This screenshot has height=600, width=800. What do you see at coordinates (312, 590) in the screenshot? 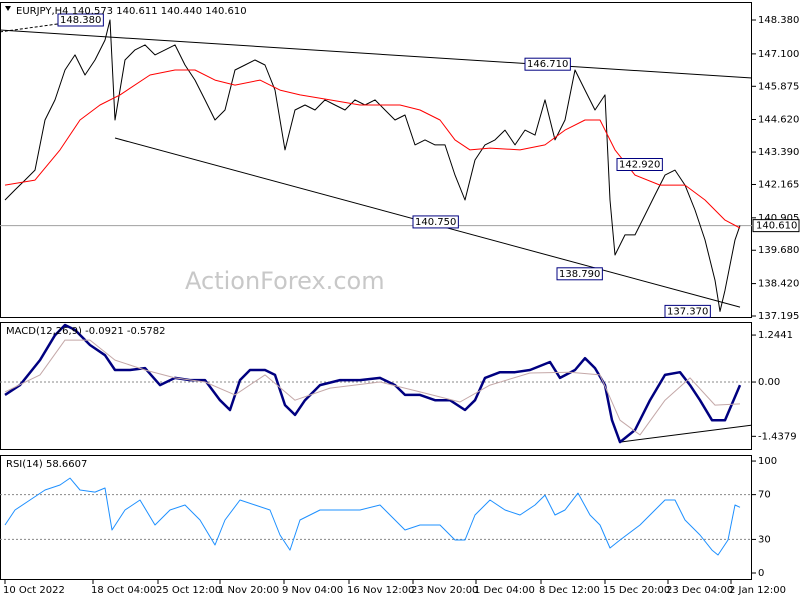
I see `x-tick-label: 9 Nov 04:00` at bounding box center [312, 590].